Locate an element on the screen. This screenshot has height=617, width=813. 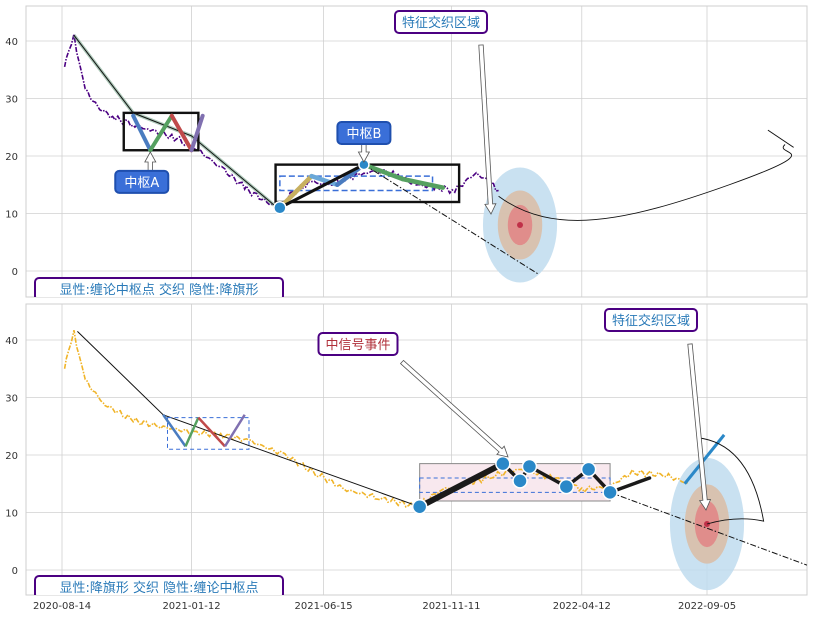
label-feature-zone-bottom: 特征交织区域 is located at coordinates (651, 320).